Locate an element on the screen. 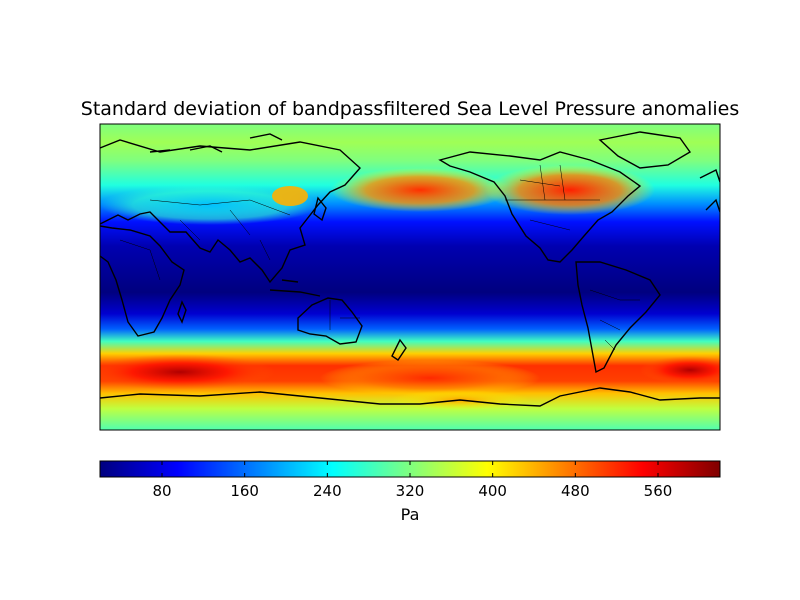 This screenshot has width=800, height=600. arctic-islands is located at coordinates (216, 143).